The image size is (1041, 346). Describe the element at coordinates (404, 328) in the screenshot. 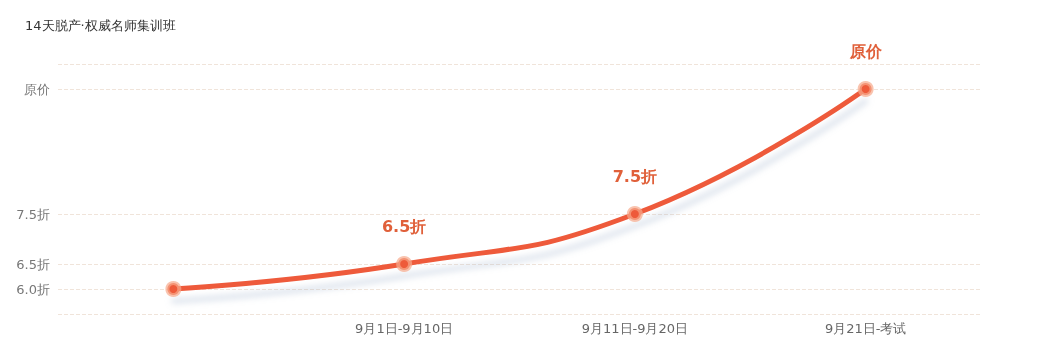

I see `x-tick-label: 9月1日-9月10日` at that location.